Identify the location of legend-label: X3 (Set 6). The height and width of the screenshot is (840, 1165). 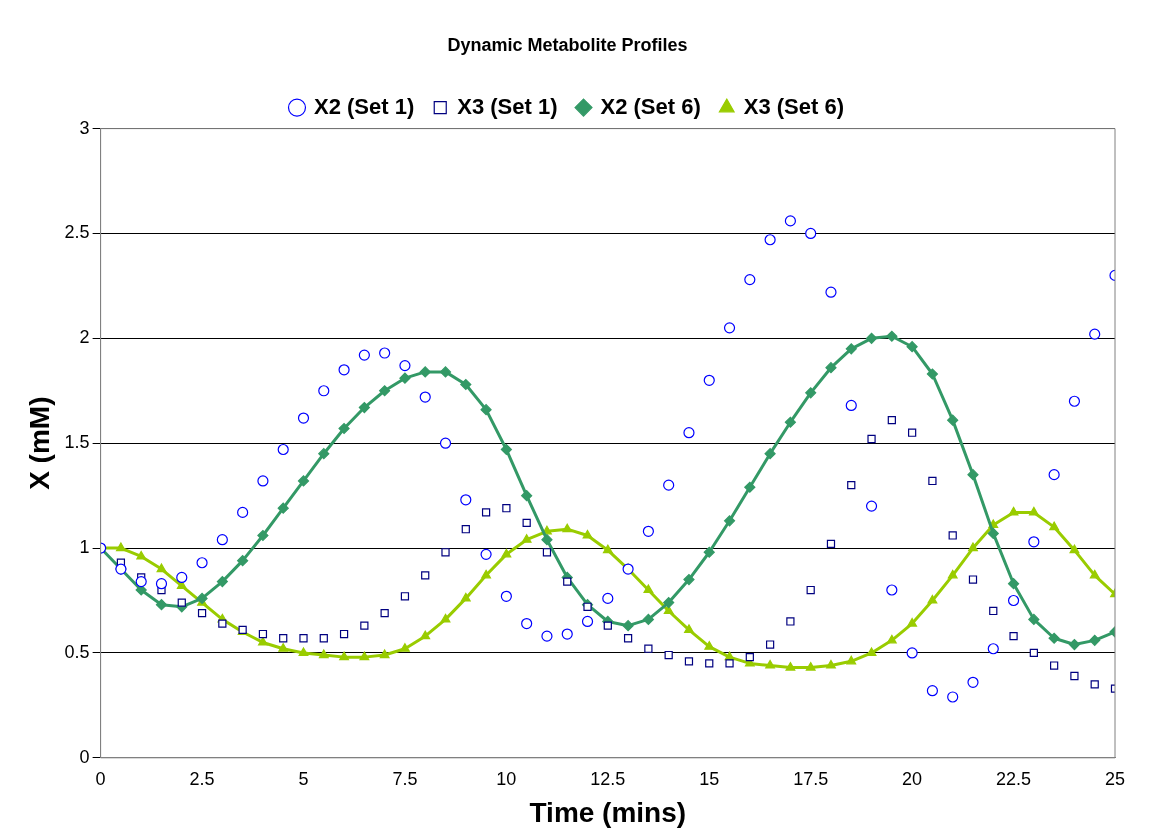
(794, 106).